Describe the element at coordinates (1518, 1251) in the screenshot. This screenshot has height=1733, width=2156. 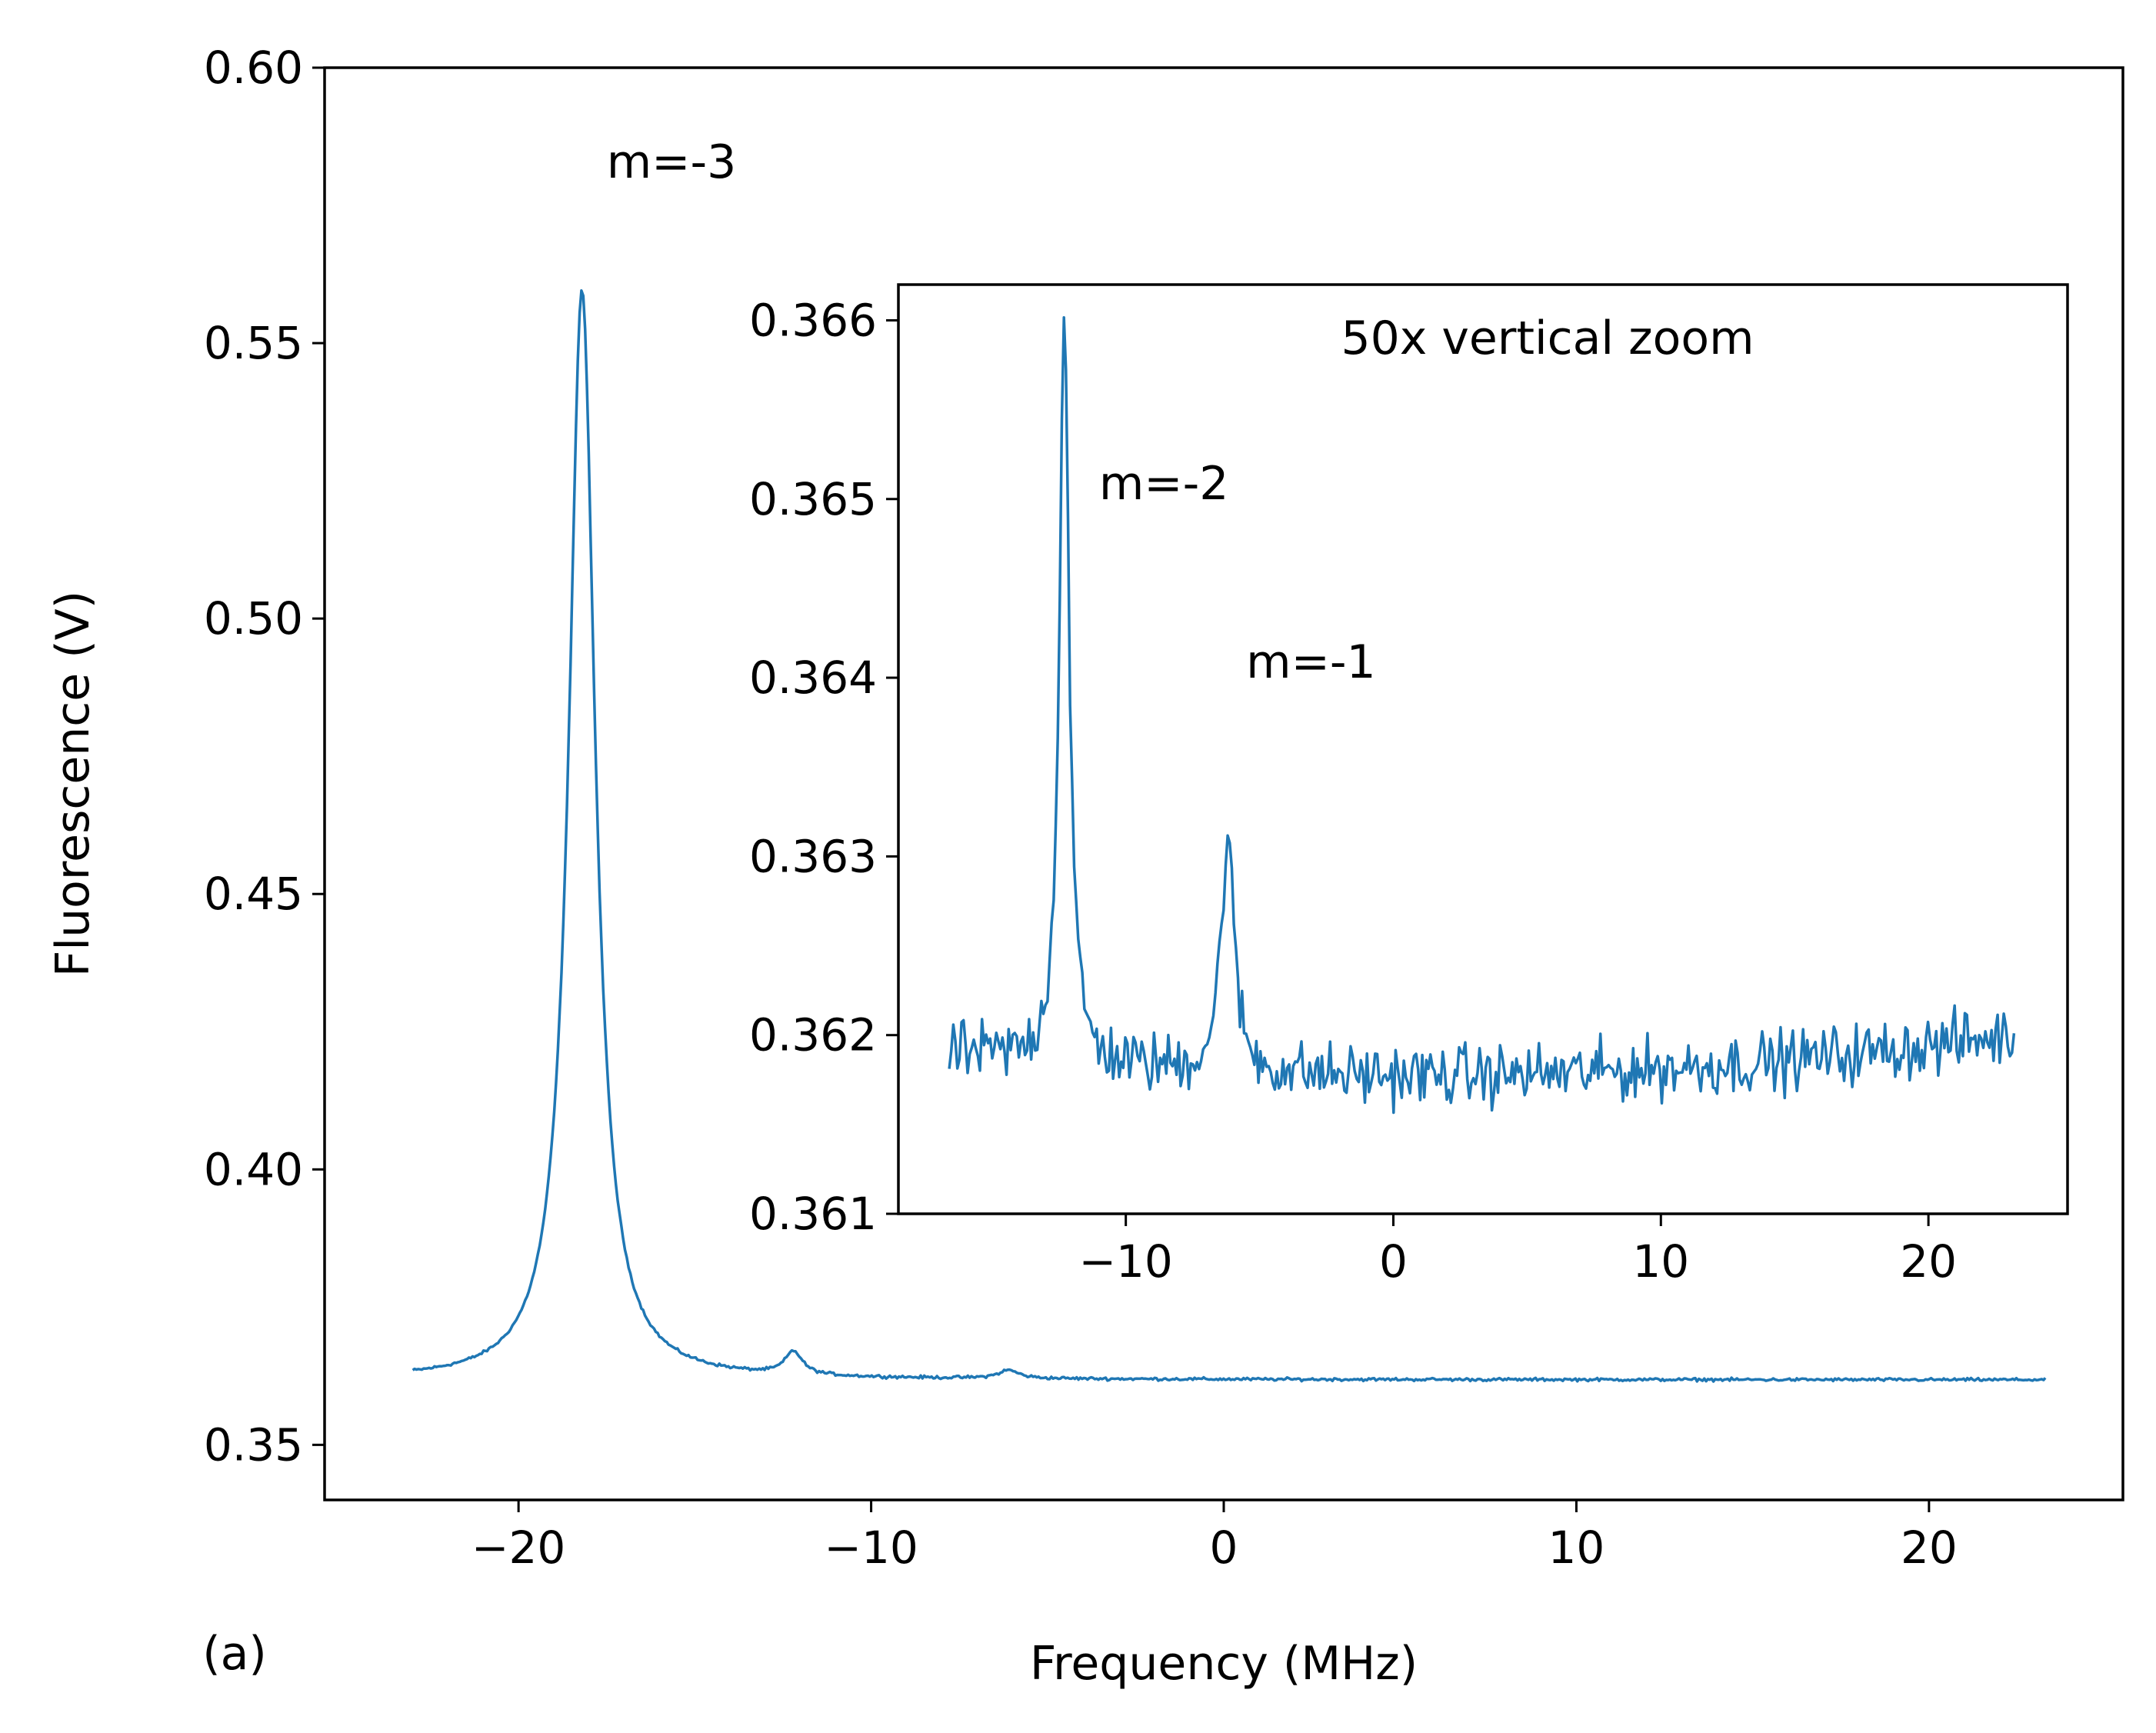
I see `inset-x-ticks: −10 0 10 20` at that location.